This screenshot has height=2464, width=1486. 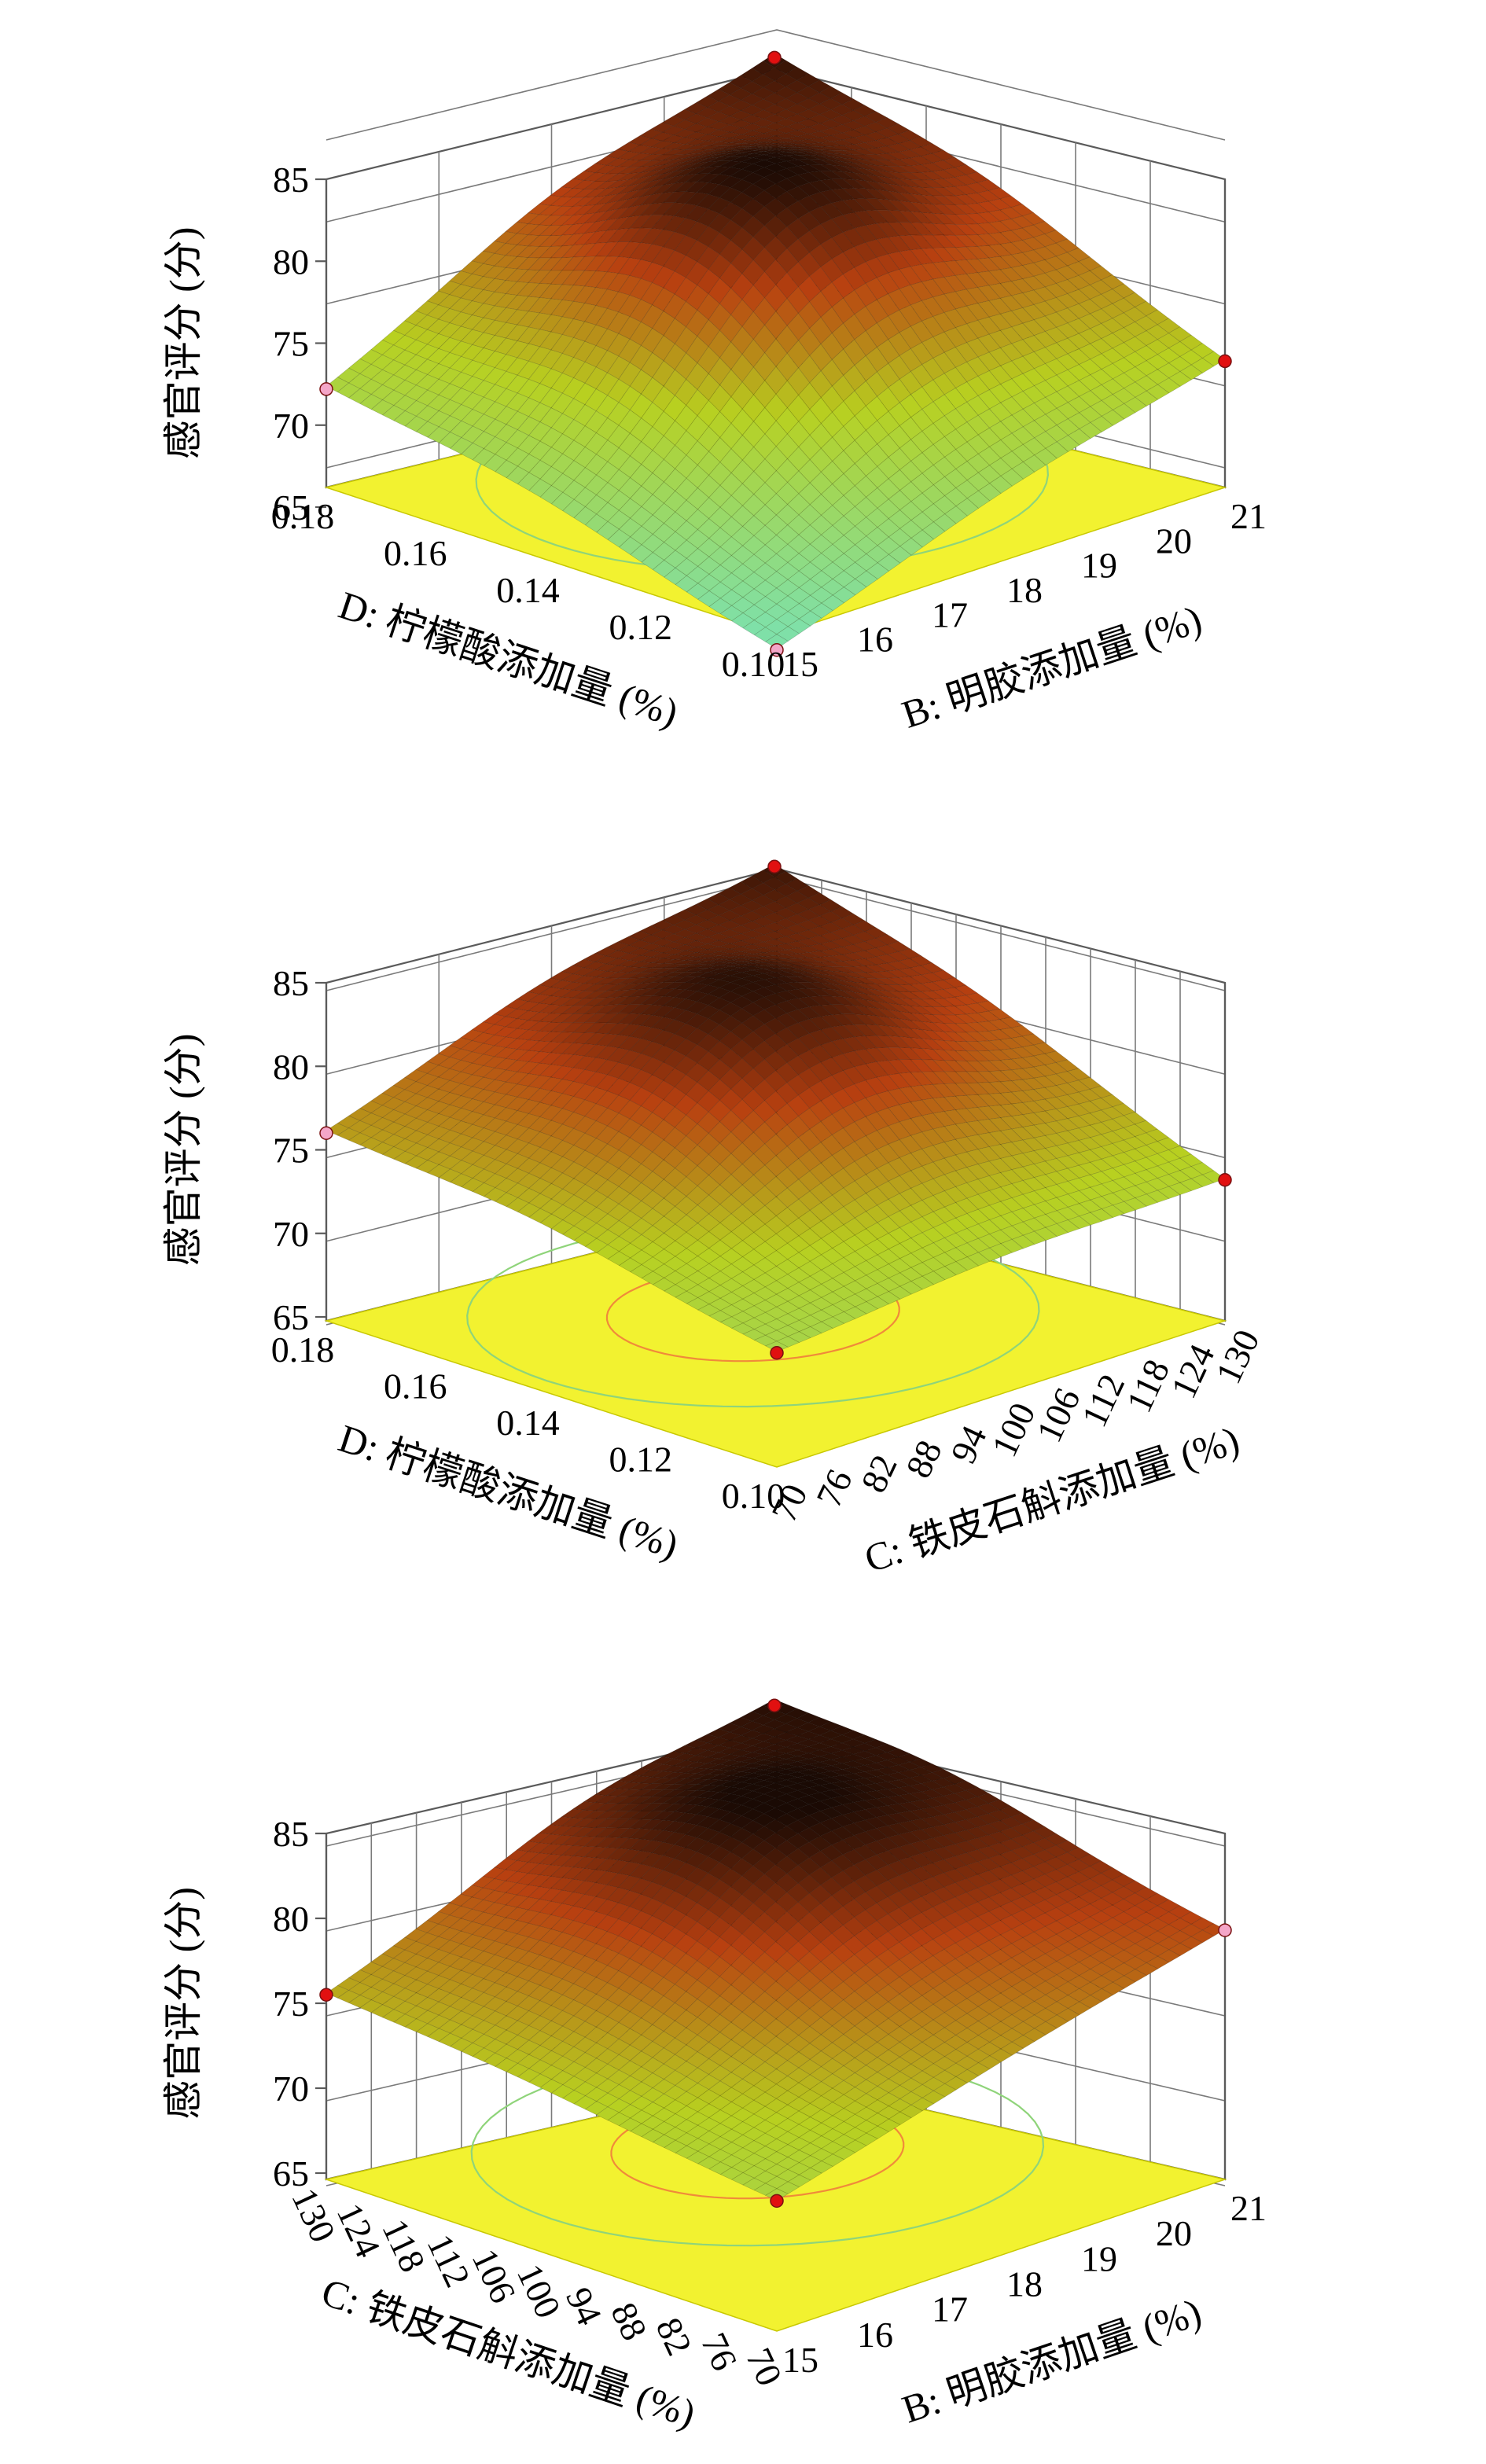 What do you see at coordinates (776, 85) in the screenshot?
I see `z-gridline` at bounding box center [776, 85].